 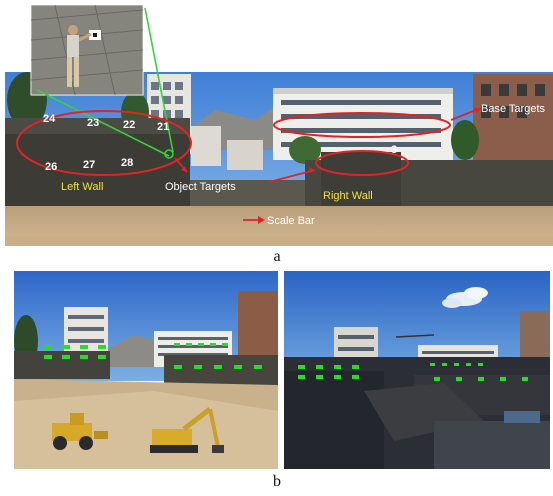 I want to click on surveyor-inset, so click(x=87, y=50).